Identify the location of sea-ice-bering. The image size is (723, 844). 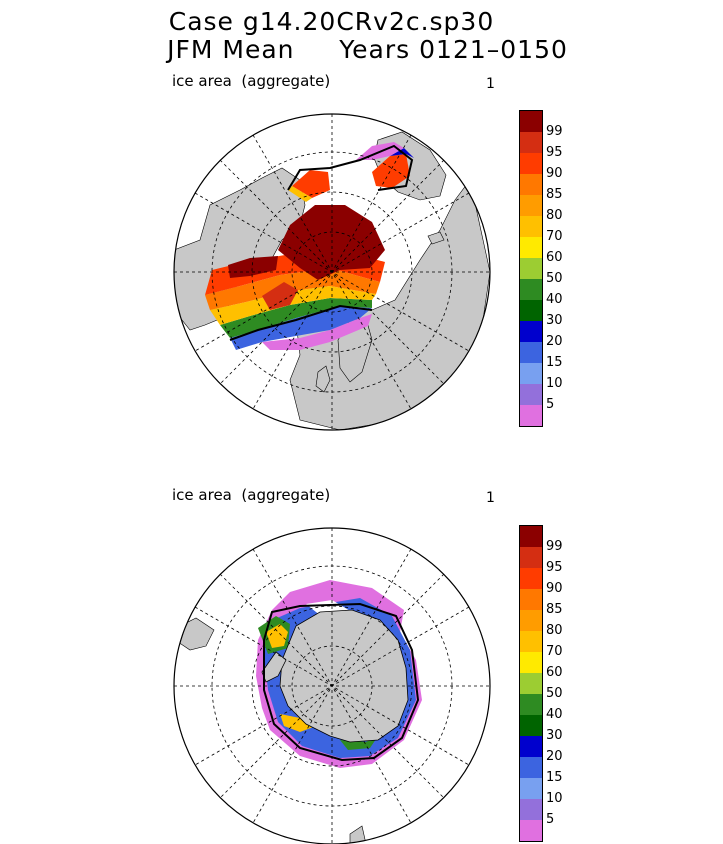
(391, 171).